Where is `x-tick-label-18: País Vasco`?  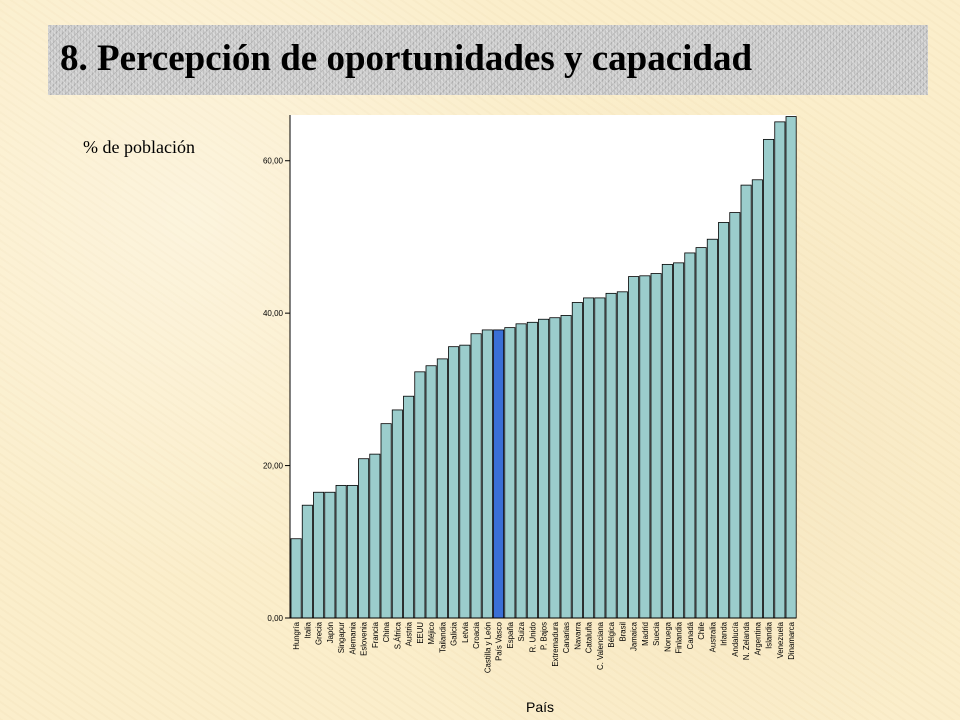 x-tick-label-18: País Vasco is located at coordinates (499, 641).